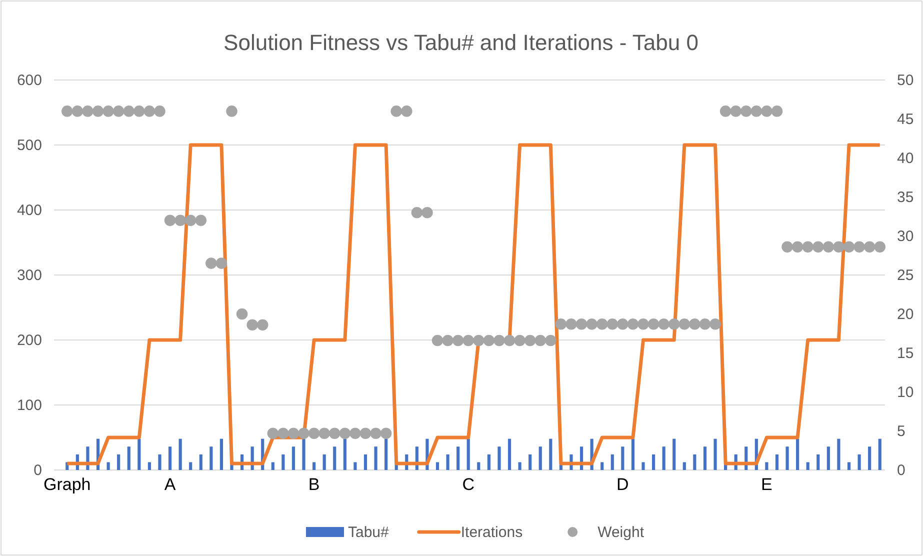  I want to click on y2-tick-label: 25, so click(905, 275).